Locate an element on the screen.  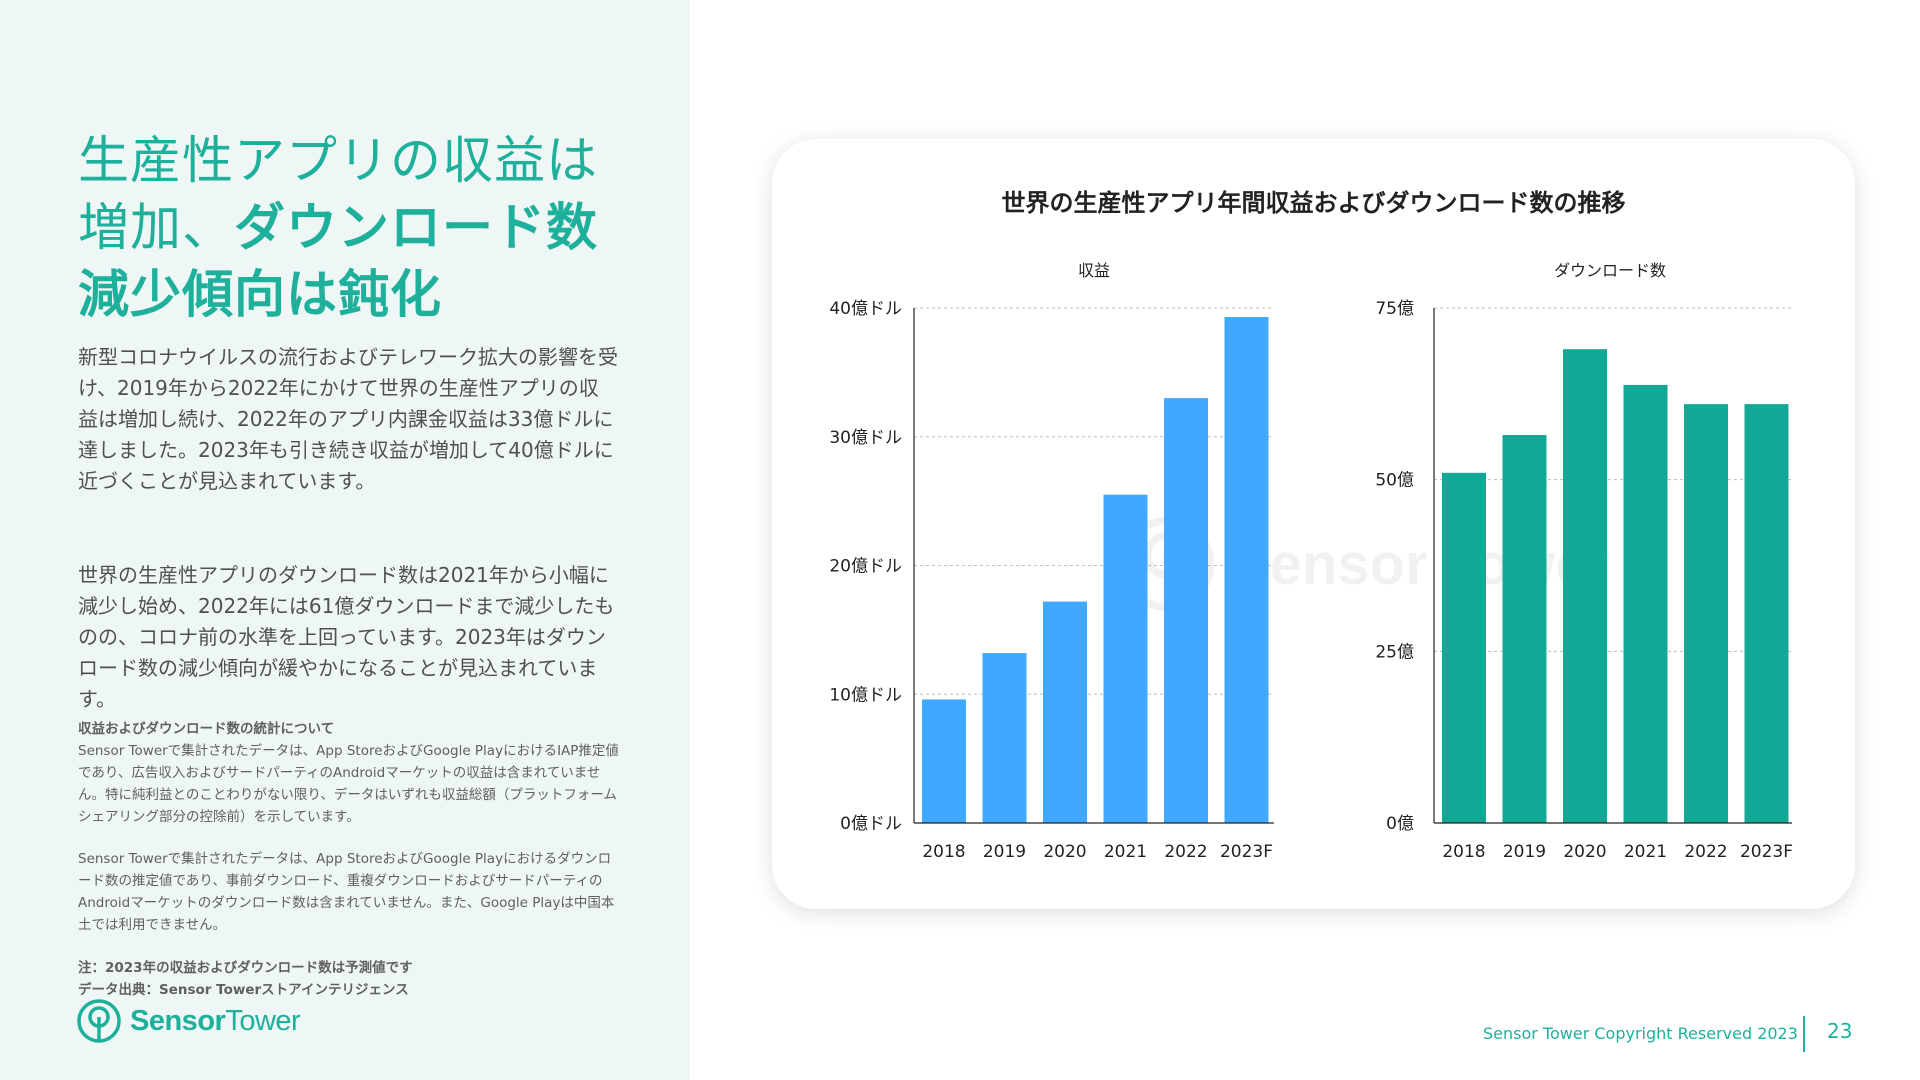
revenue-subtitle: 収益 is located at coordinates (1094, 270).